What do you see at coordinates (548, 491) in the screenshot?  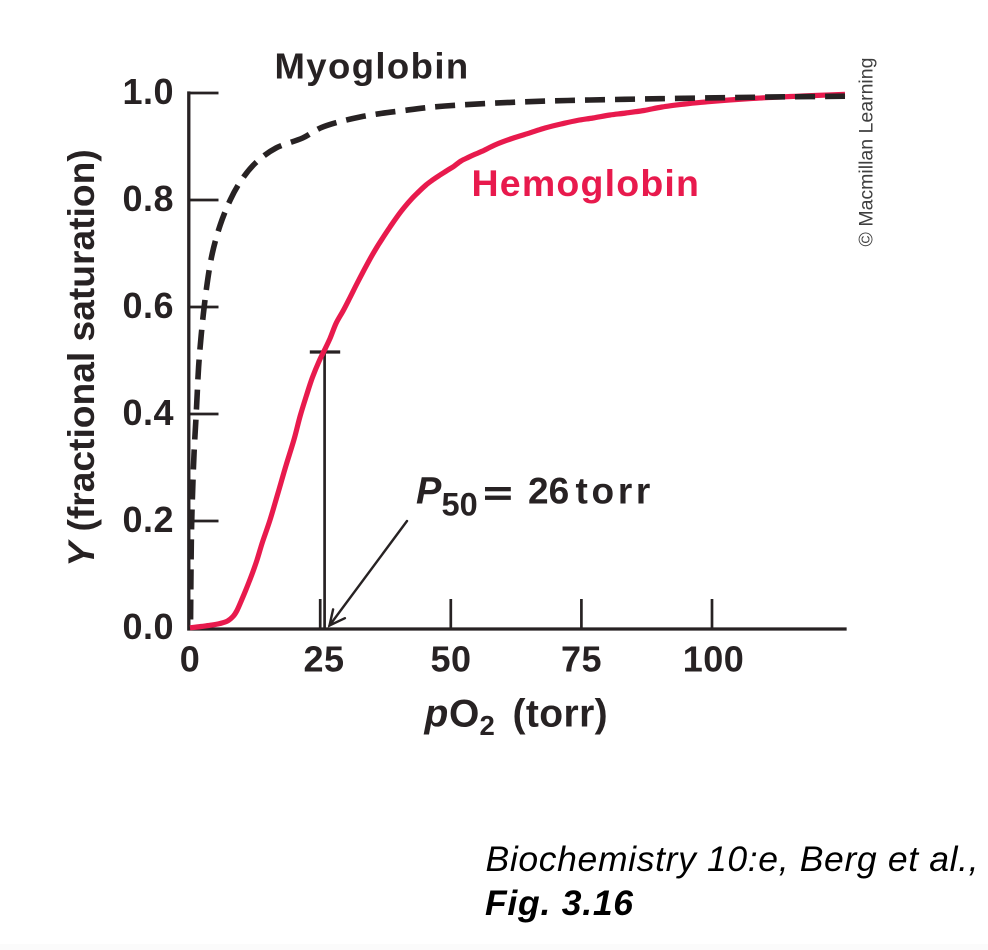 I see `svg-text: 26` at bounding box center [548, 491].